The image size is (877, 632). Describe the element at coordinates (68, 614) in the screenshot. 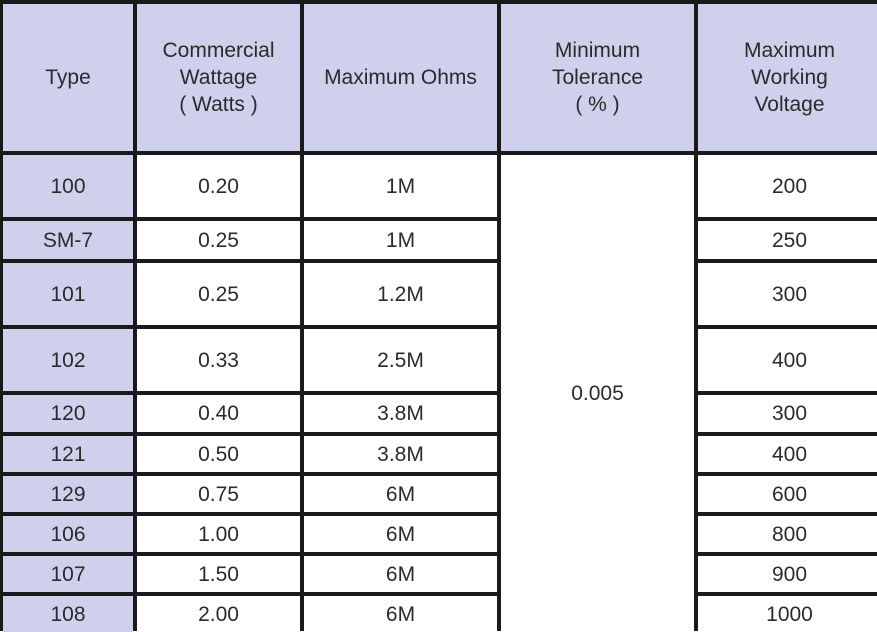

I see `cell-type: 108` at that location.